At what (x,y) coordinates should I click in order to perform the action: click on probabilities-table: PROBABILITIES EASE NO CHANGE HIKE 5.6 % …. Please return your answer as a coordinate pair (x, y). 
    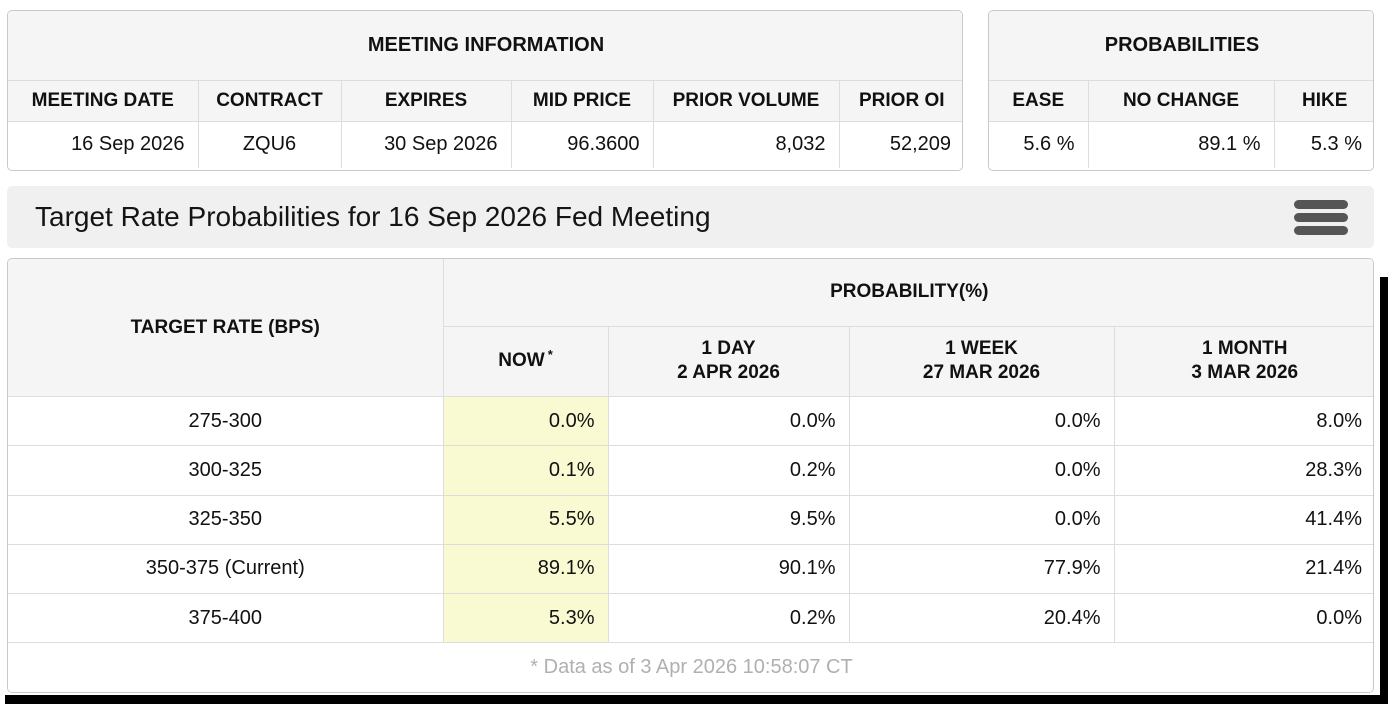
    Looking at the image, I should click on (1181, 89).